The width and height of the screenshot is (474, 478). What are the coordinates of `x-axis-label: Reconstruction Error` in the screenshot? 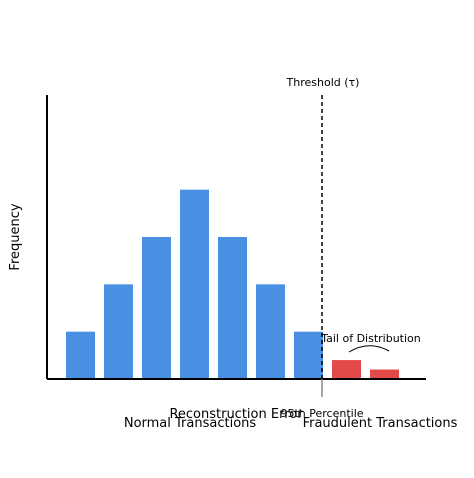 It's located at (236, 414).